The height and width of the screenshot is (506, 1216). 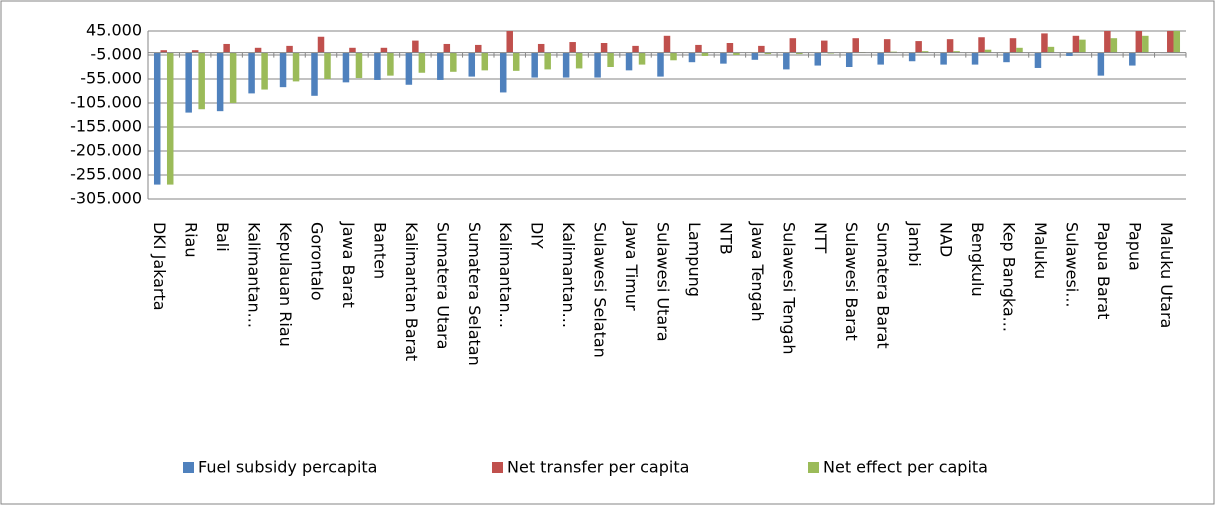 What do you see at coordinates (442, 285) in the screenshot?
I see `x-tick-label: Sumatera Utara` at bounding box center [442, 285].